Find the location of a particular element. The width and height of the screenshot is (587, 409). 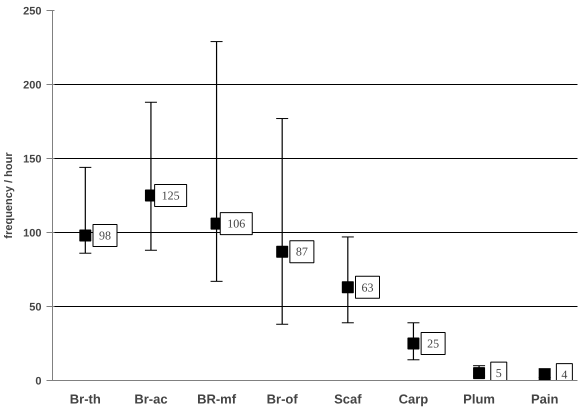

x-tick-label: Scaf is located at coordinates (348, 399).